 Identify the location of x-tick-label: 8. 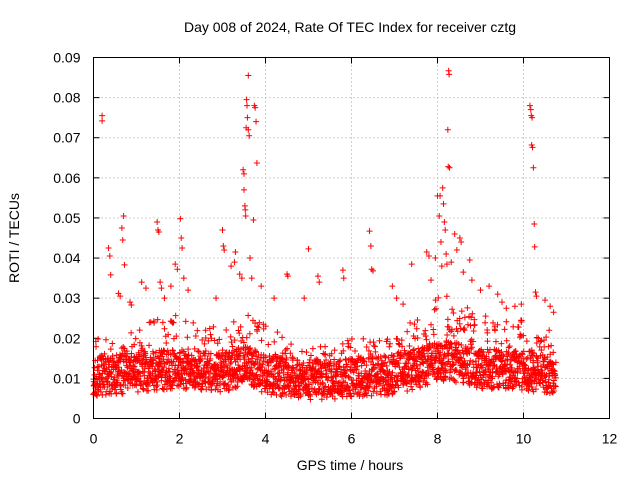
(438, 439).